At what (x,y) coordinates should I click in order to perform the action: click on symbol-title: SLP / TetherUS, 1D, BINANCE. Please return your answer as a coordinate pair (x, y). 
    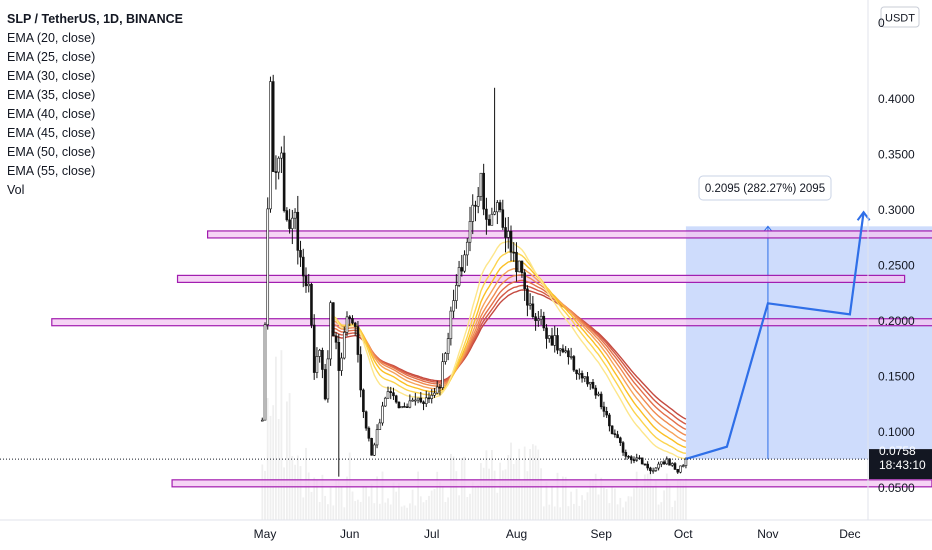
    Looking at the image, I should click on (95, 19).